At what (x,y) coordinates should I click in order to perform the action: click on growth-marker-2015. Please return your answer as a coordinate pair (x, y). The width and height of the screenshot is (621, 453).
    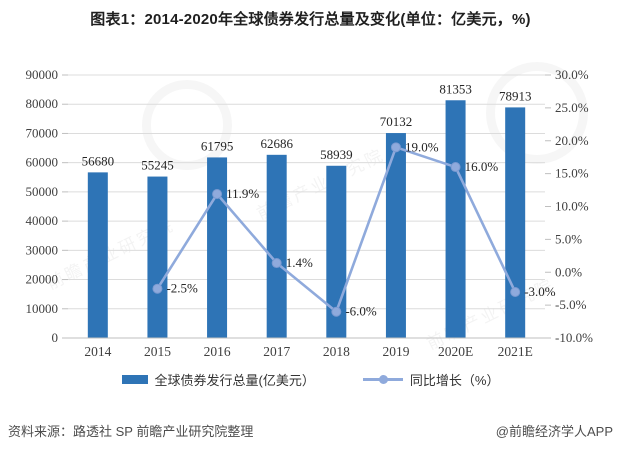
    Looking at the image, I should click on (157, 288).